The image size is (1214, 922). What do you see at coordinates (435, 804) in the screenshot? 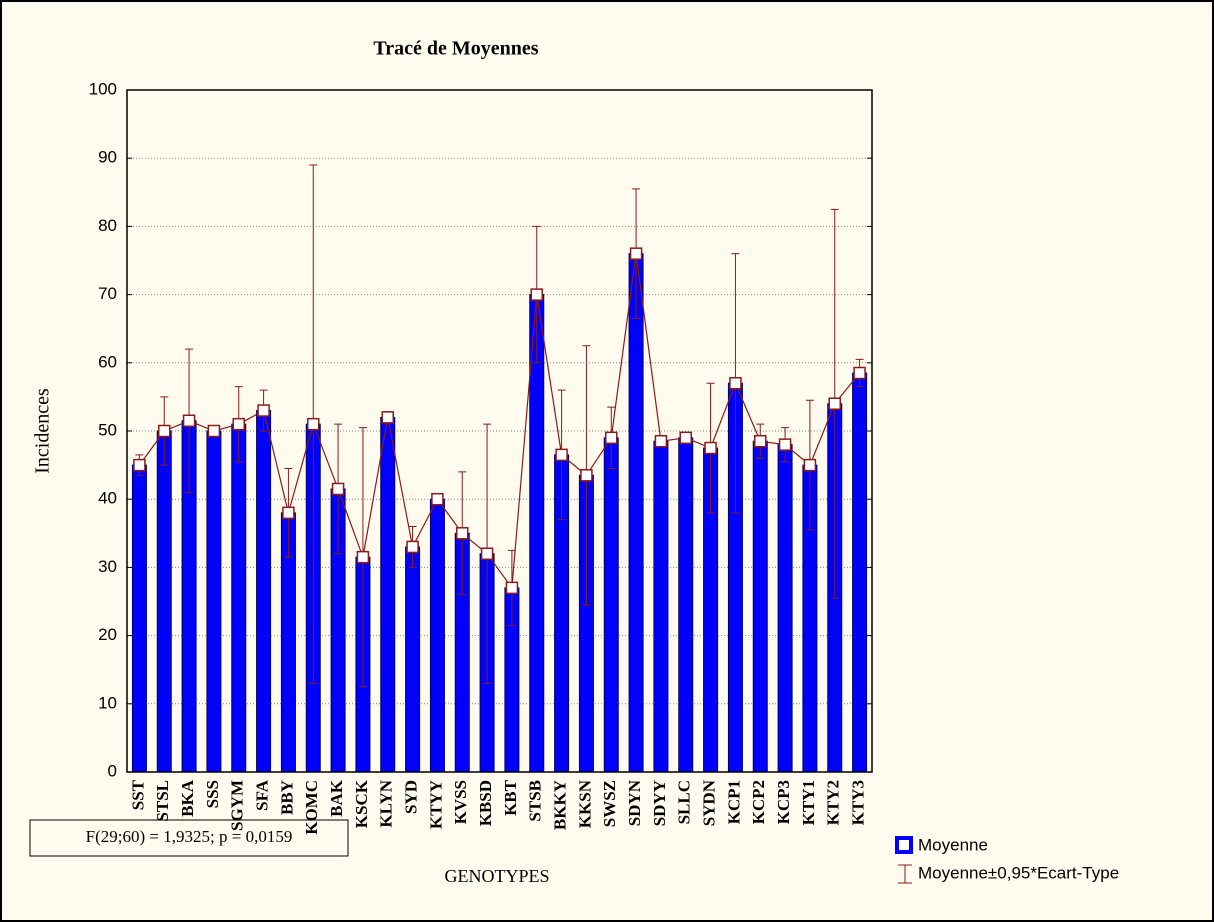
I see `x-tick-label: KTYY` at bounding box center [435, 804].